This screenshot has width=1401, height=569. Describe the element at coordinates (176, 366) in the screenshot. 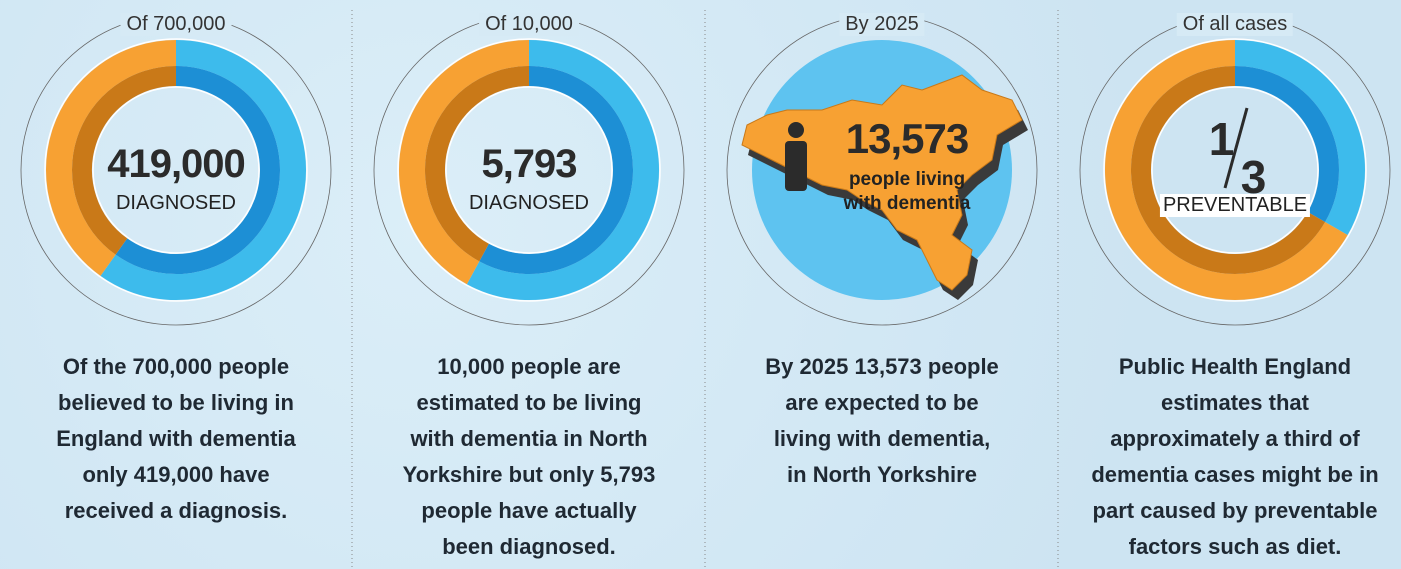

I see `description-line: Of the 700,000 people` at that location.